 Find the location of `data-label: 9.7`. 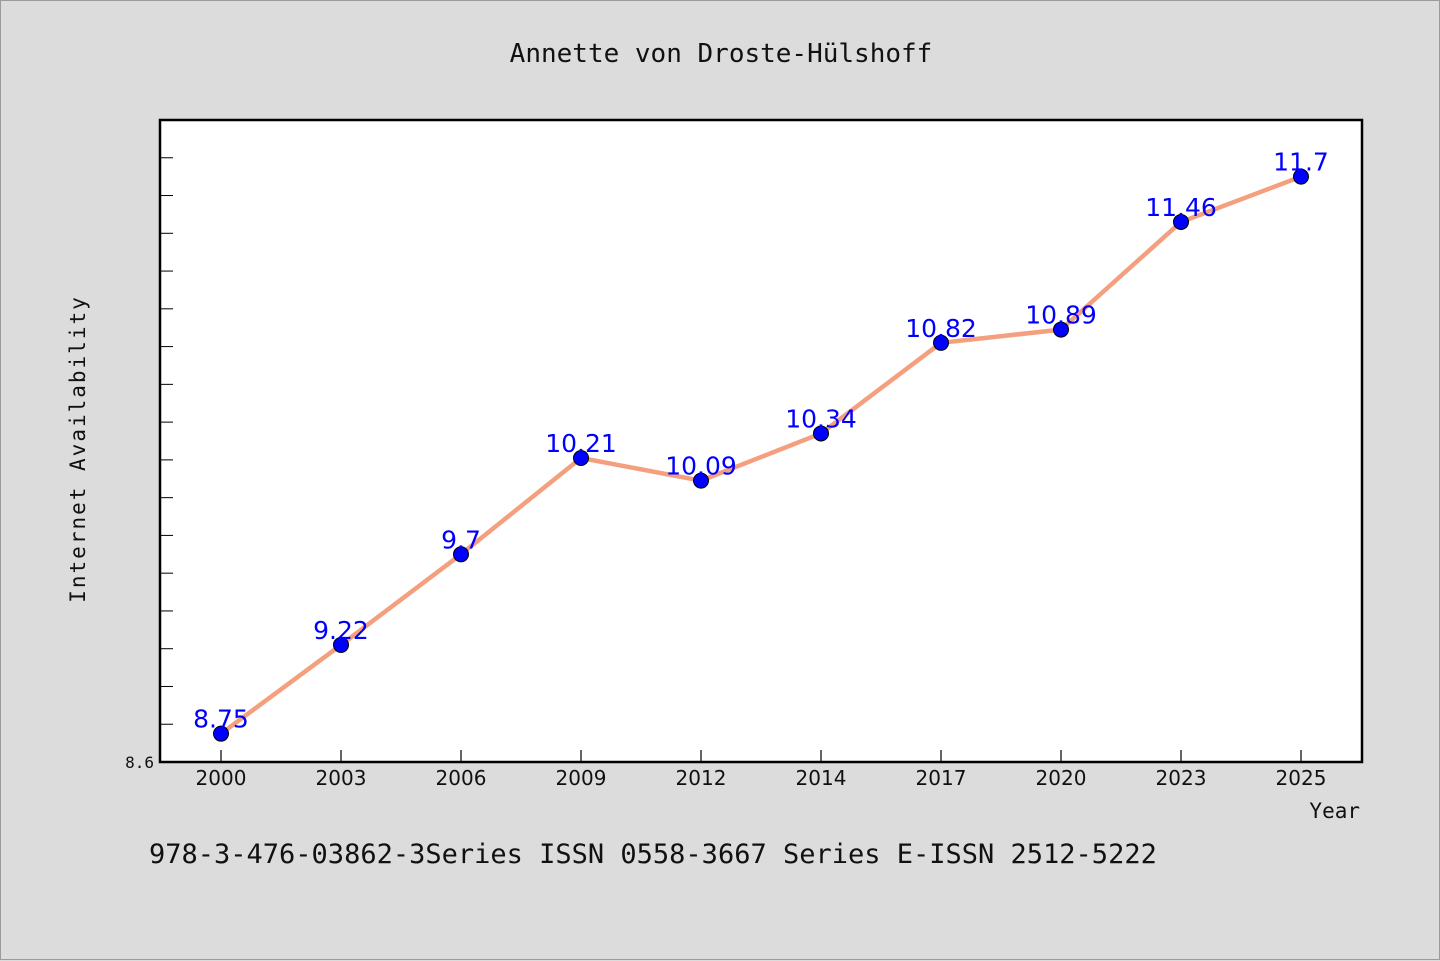

data-label: 9.7 is located at coordinates (461, 539).